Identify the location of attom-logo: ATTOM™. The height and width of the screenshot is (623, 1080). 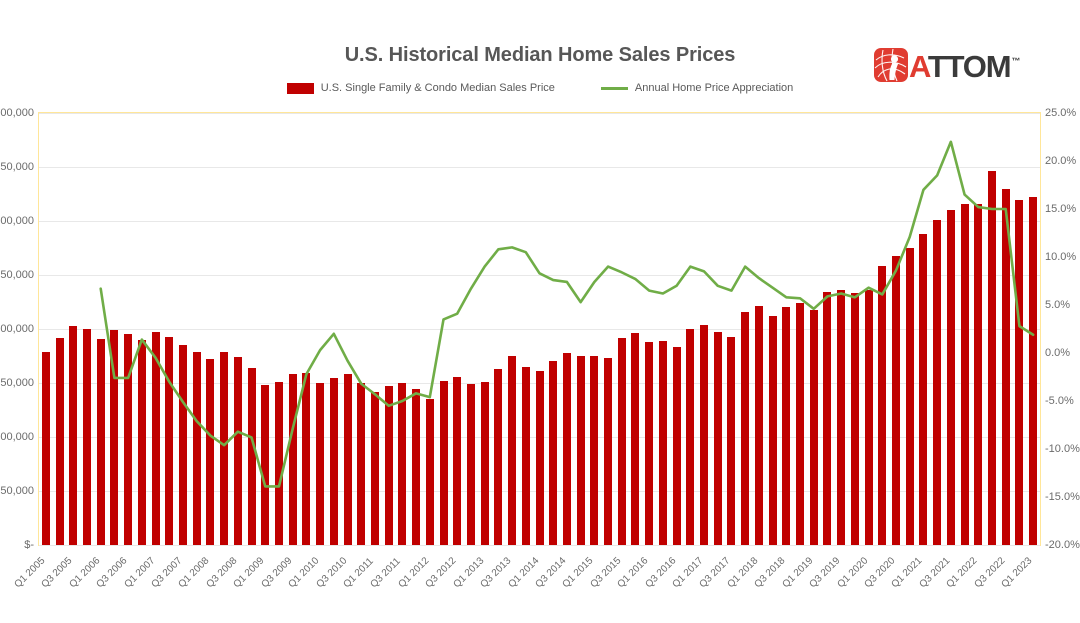
(947, 65).